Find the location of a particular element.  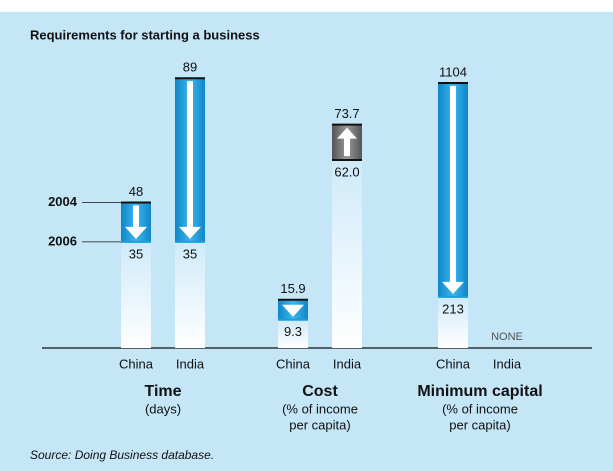

annotation: NONE is located at coordinates (507, 337).